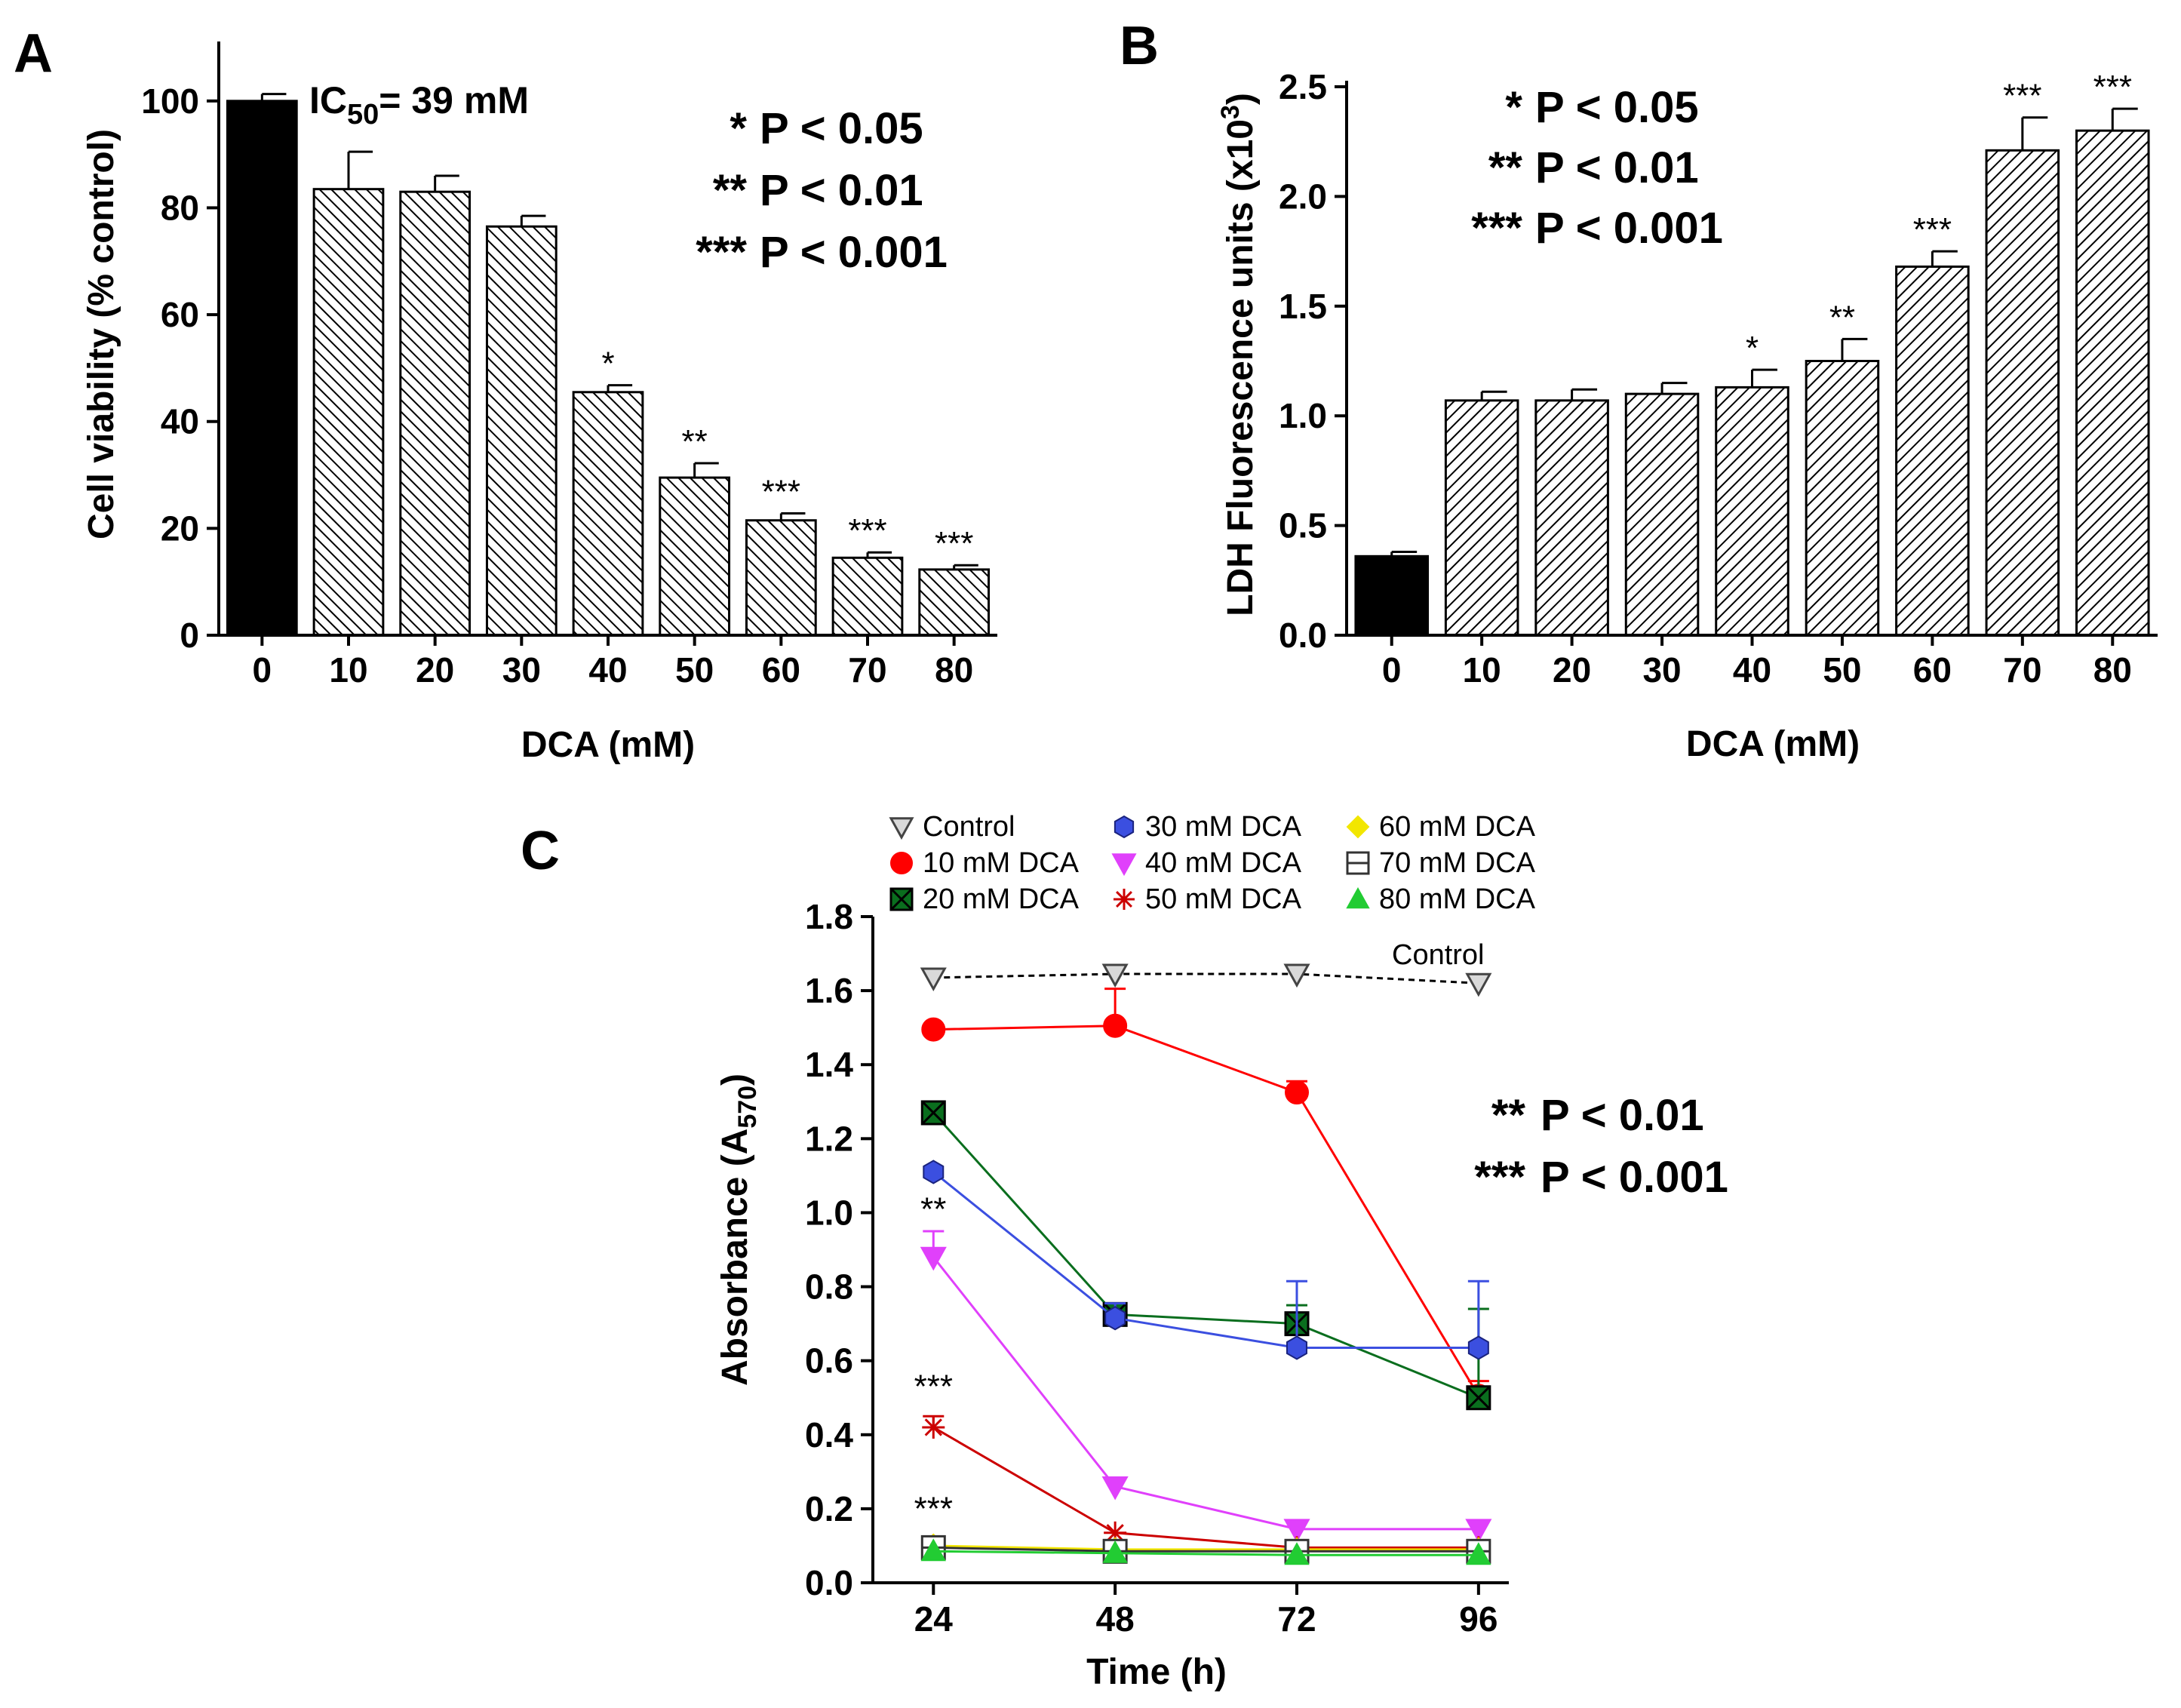  Describe the element at coordinates (1457, 899) in the screenshot. I see `legend-label: 80 mM DCA` at that location.